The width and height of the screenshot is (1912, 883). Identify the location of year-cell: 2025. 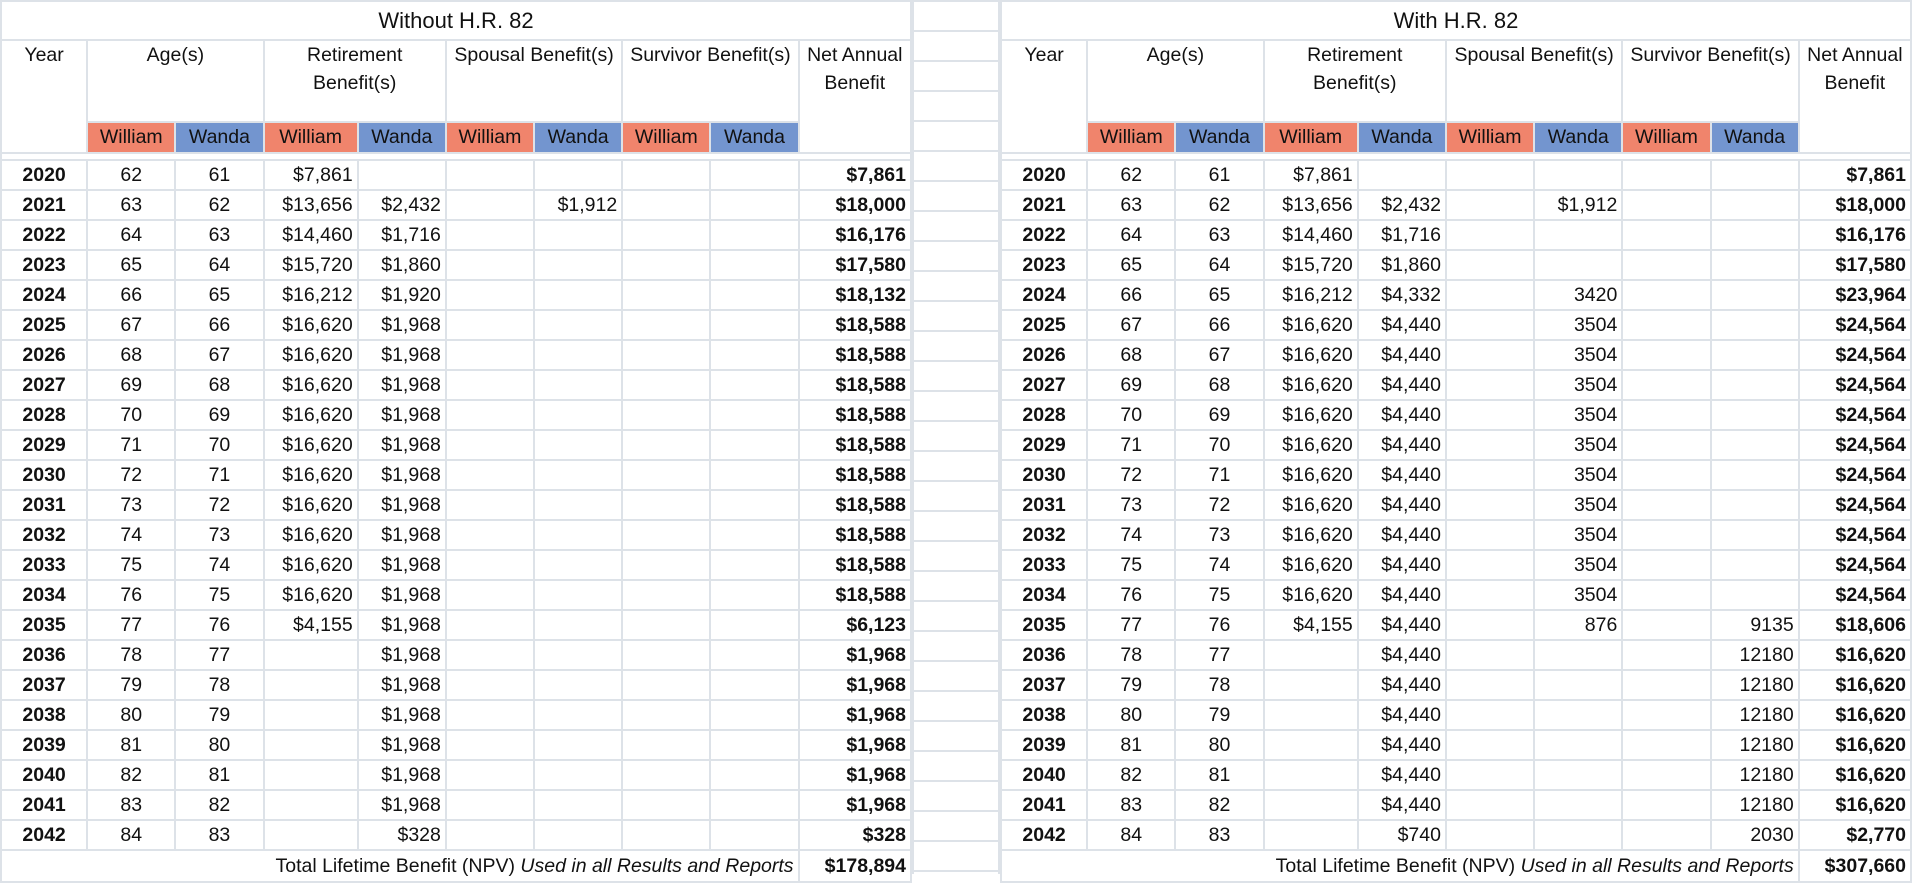
(44, 325).